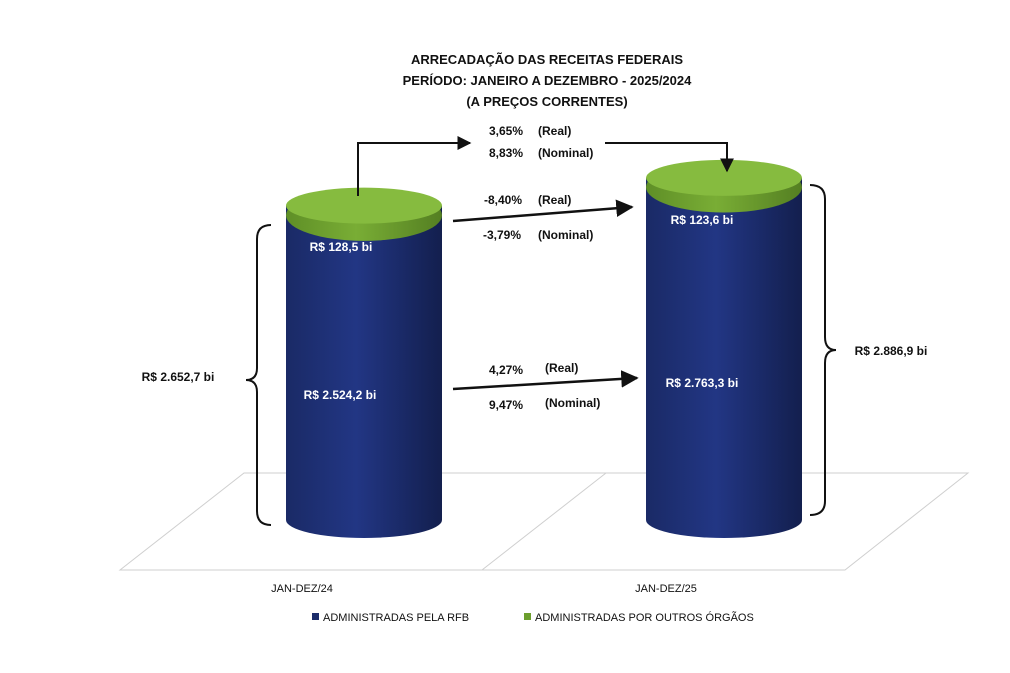 This screenshot has width=1010, height=673. Describe the element at coordinates (547, 59) in the screenshot. I see `chart-title-line-1: ARRECADAÇÃO DAS RECEITAS FEDERAIS` at that location.